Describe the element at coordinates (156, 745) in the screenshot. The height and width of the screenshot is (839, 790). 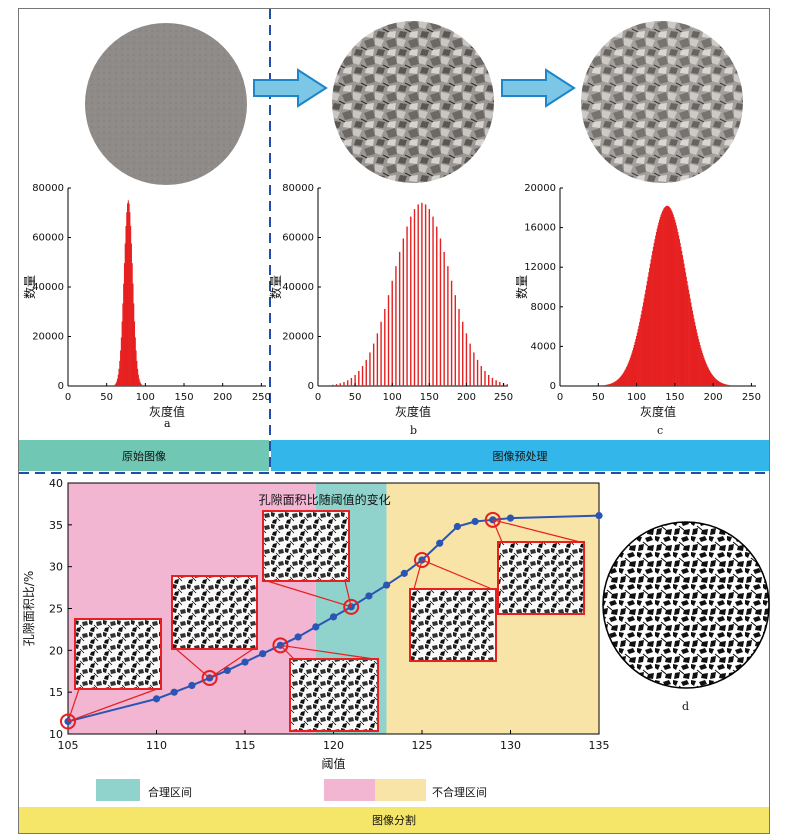
I see `x-tick-label: 110` at that location.